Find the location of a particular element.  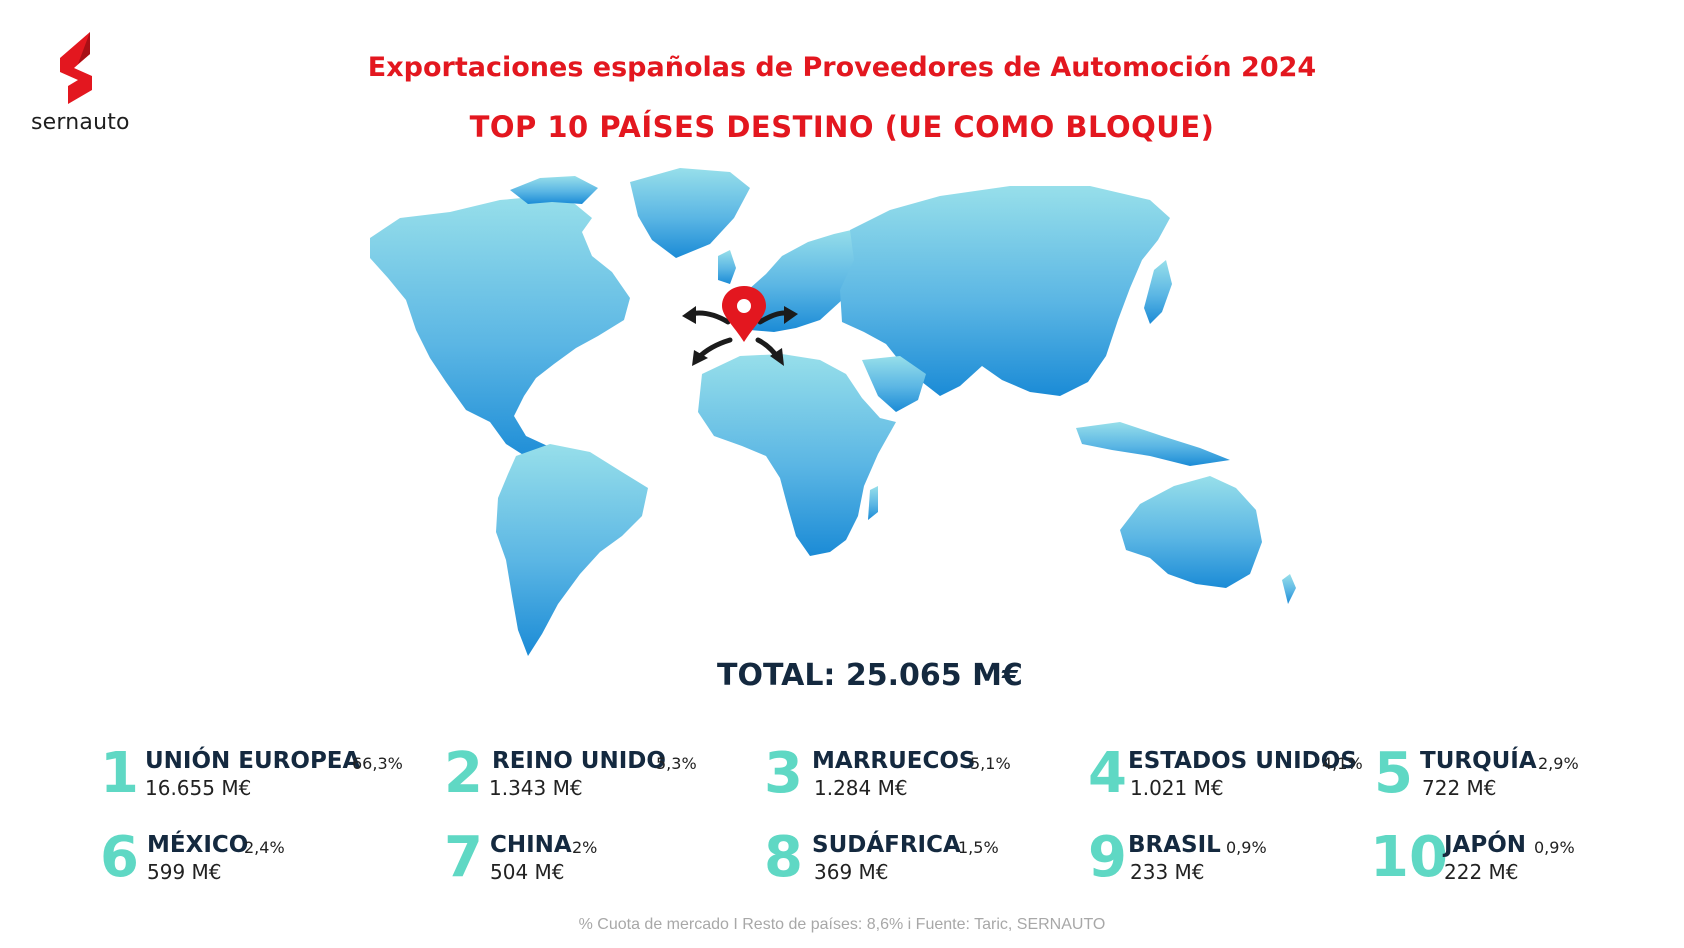

total-value: TOTAL: 25.065 M€ is located at coordinates (870, 675).